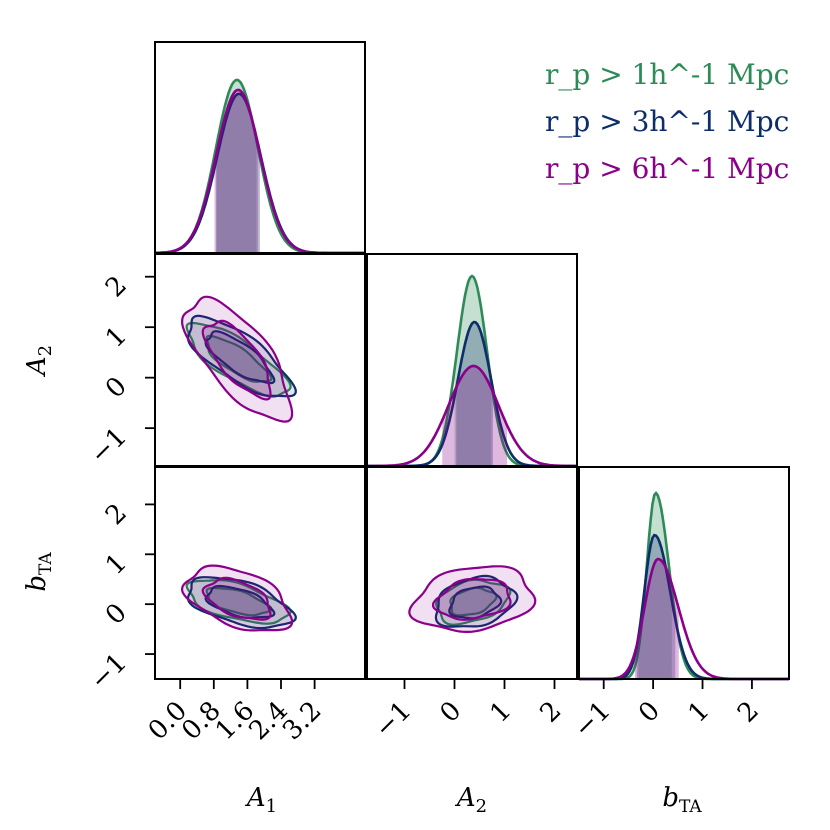  Describe the element at coordinates (667, 74) in the screenshot. I see `legend-entry-1: r_p > 1h^-1 Mpc` at that location.